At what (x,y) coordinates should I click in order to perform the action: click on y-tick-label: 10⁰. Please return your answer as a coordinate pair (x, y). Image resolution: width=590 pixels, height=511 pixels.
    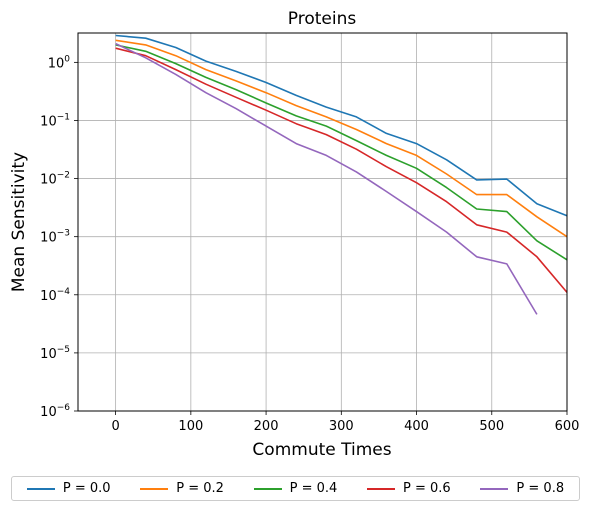
    Looking at the image, I should click on (59, 62).